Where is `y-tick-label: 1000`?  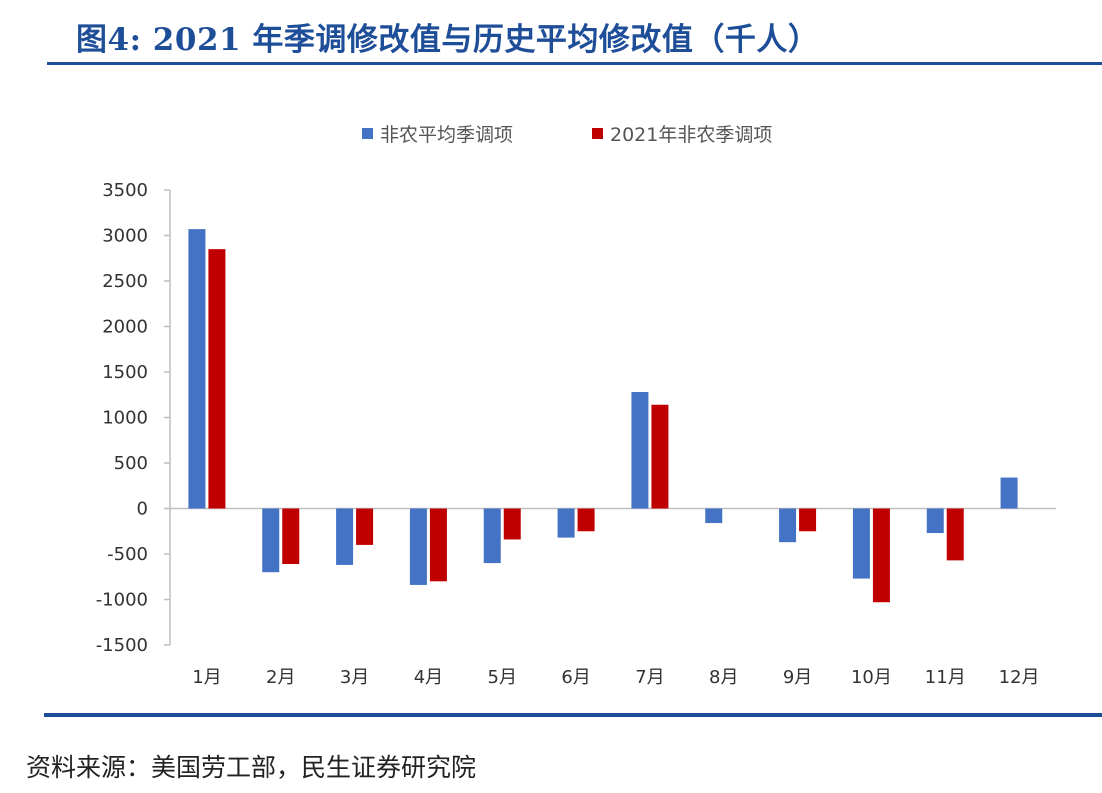 y-tick-label: 1000 is located at coordinates (125, 418).